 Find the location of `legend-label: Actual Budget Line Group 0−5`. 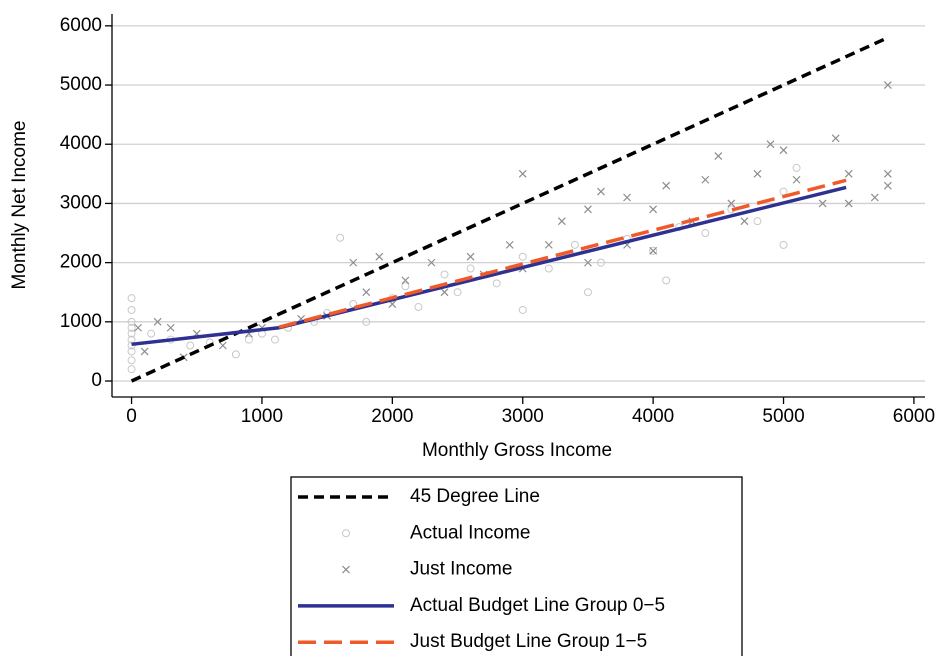

legend-label: Actual Budget Line Group 0−5 is located at coordinates (537, 605).